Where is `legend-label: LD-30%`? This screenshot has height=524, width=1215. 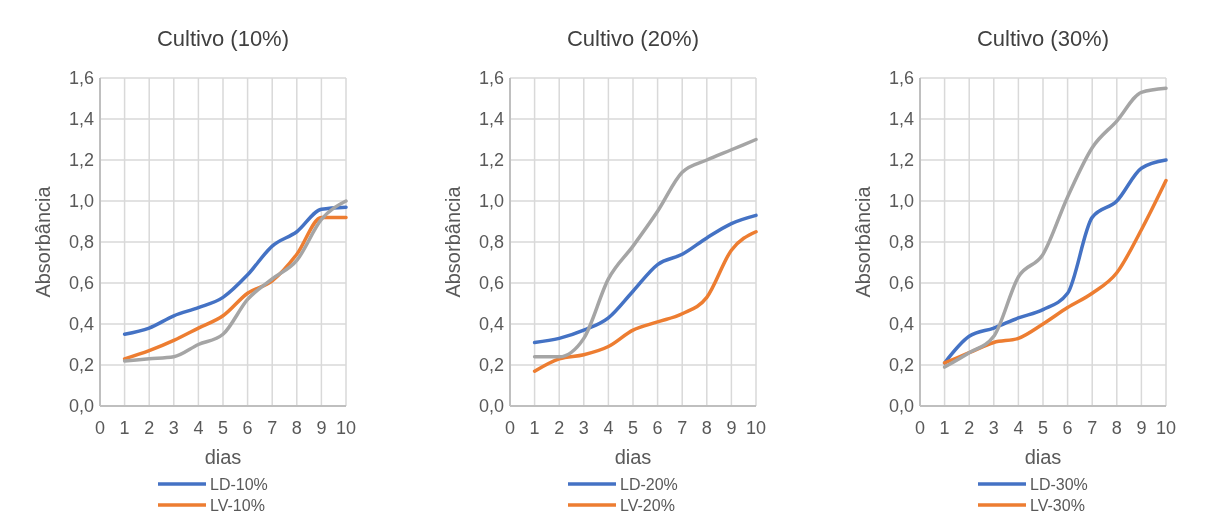 legend-label: LD-30% is located at coordinates (1059, 484).